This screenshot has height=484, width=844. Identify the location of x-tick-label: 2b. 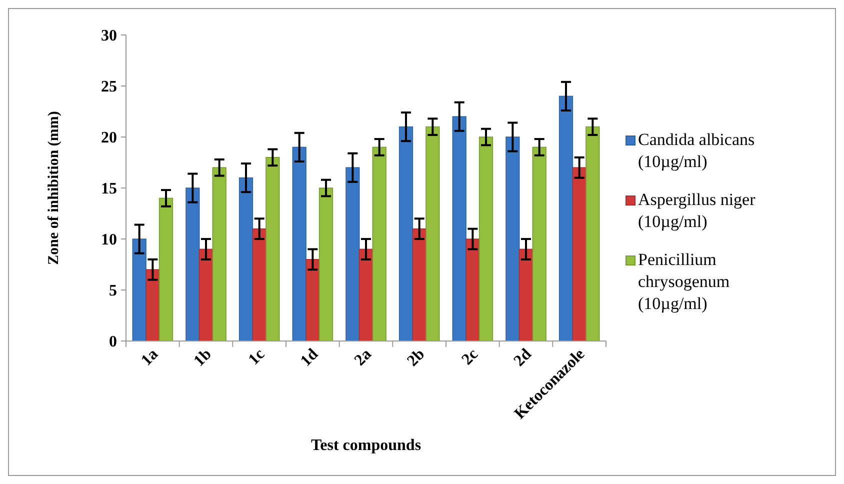
(416, 358).